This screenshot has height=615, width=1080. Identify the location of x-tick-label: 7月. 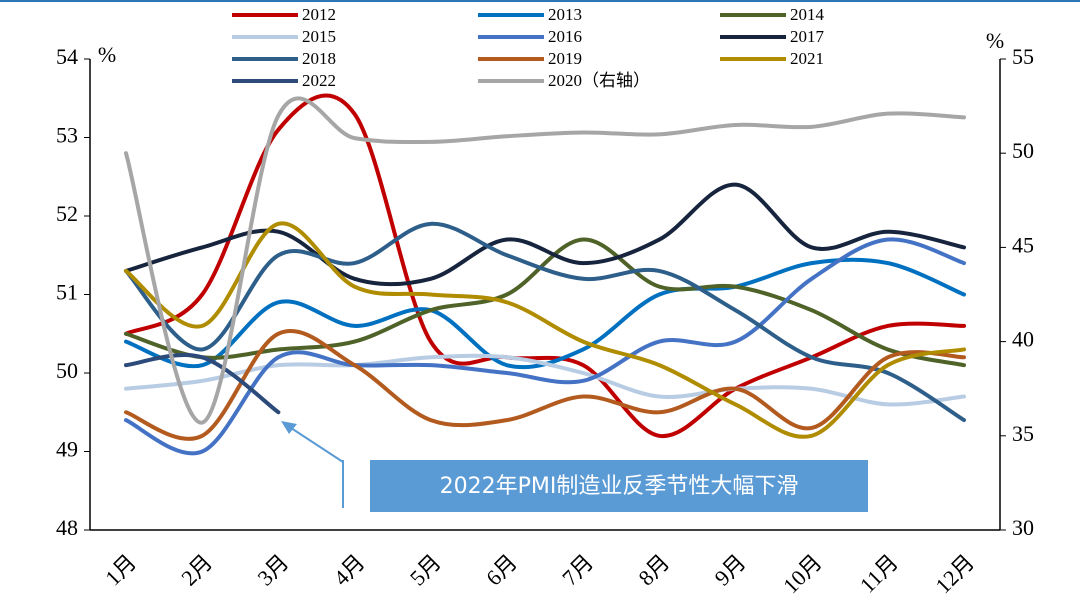
(577, 569).